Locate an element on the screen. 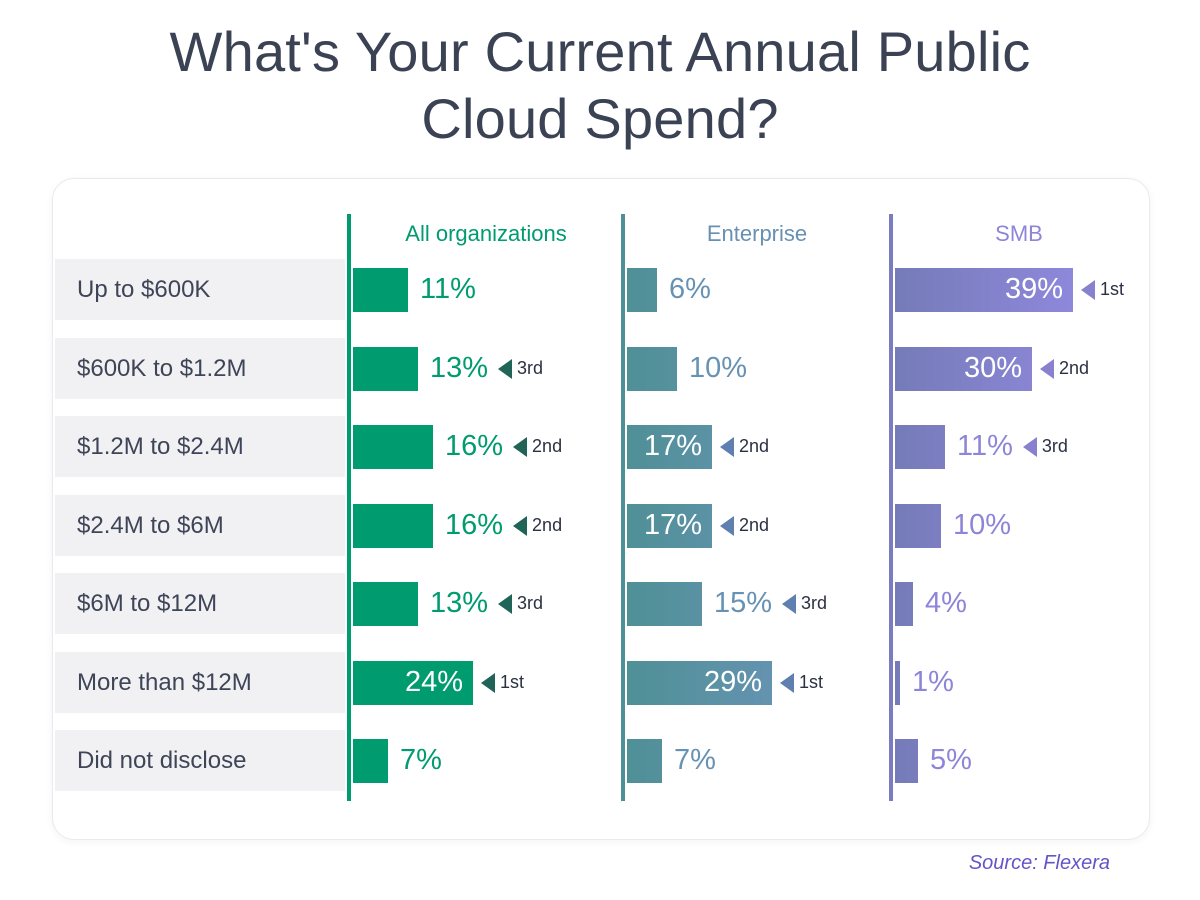 The height and width of the screenshot is (900, 1200). row-label: $600K to $1.2M is located at coordinates (162, 368).